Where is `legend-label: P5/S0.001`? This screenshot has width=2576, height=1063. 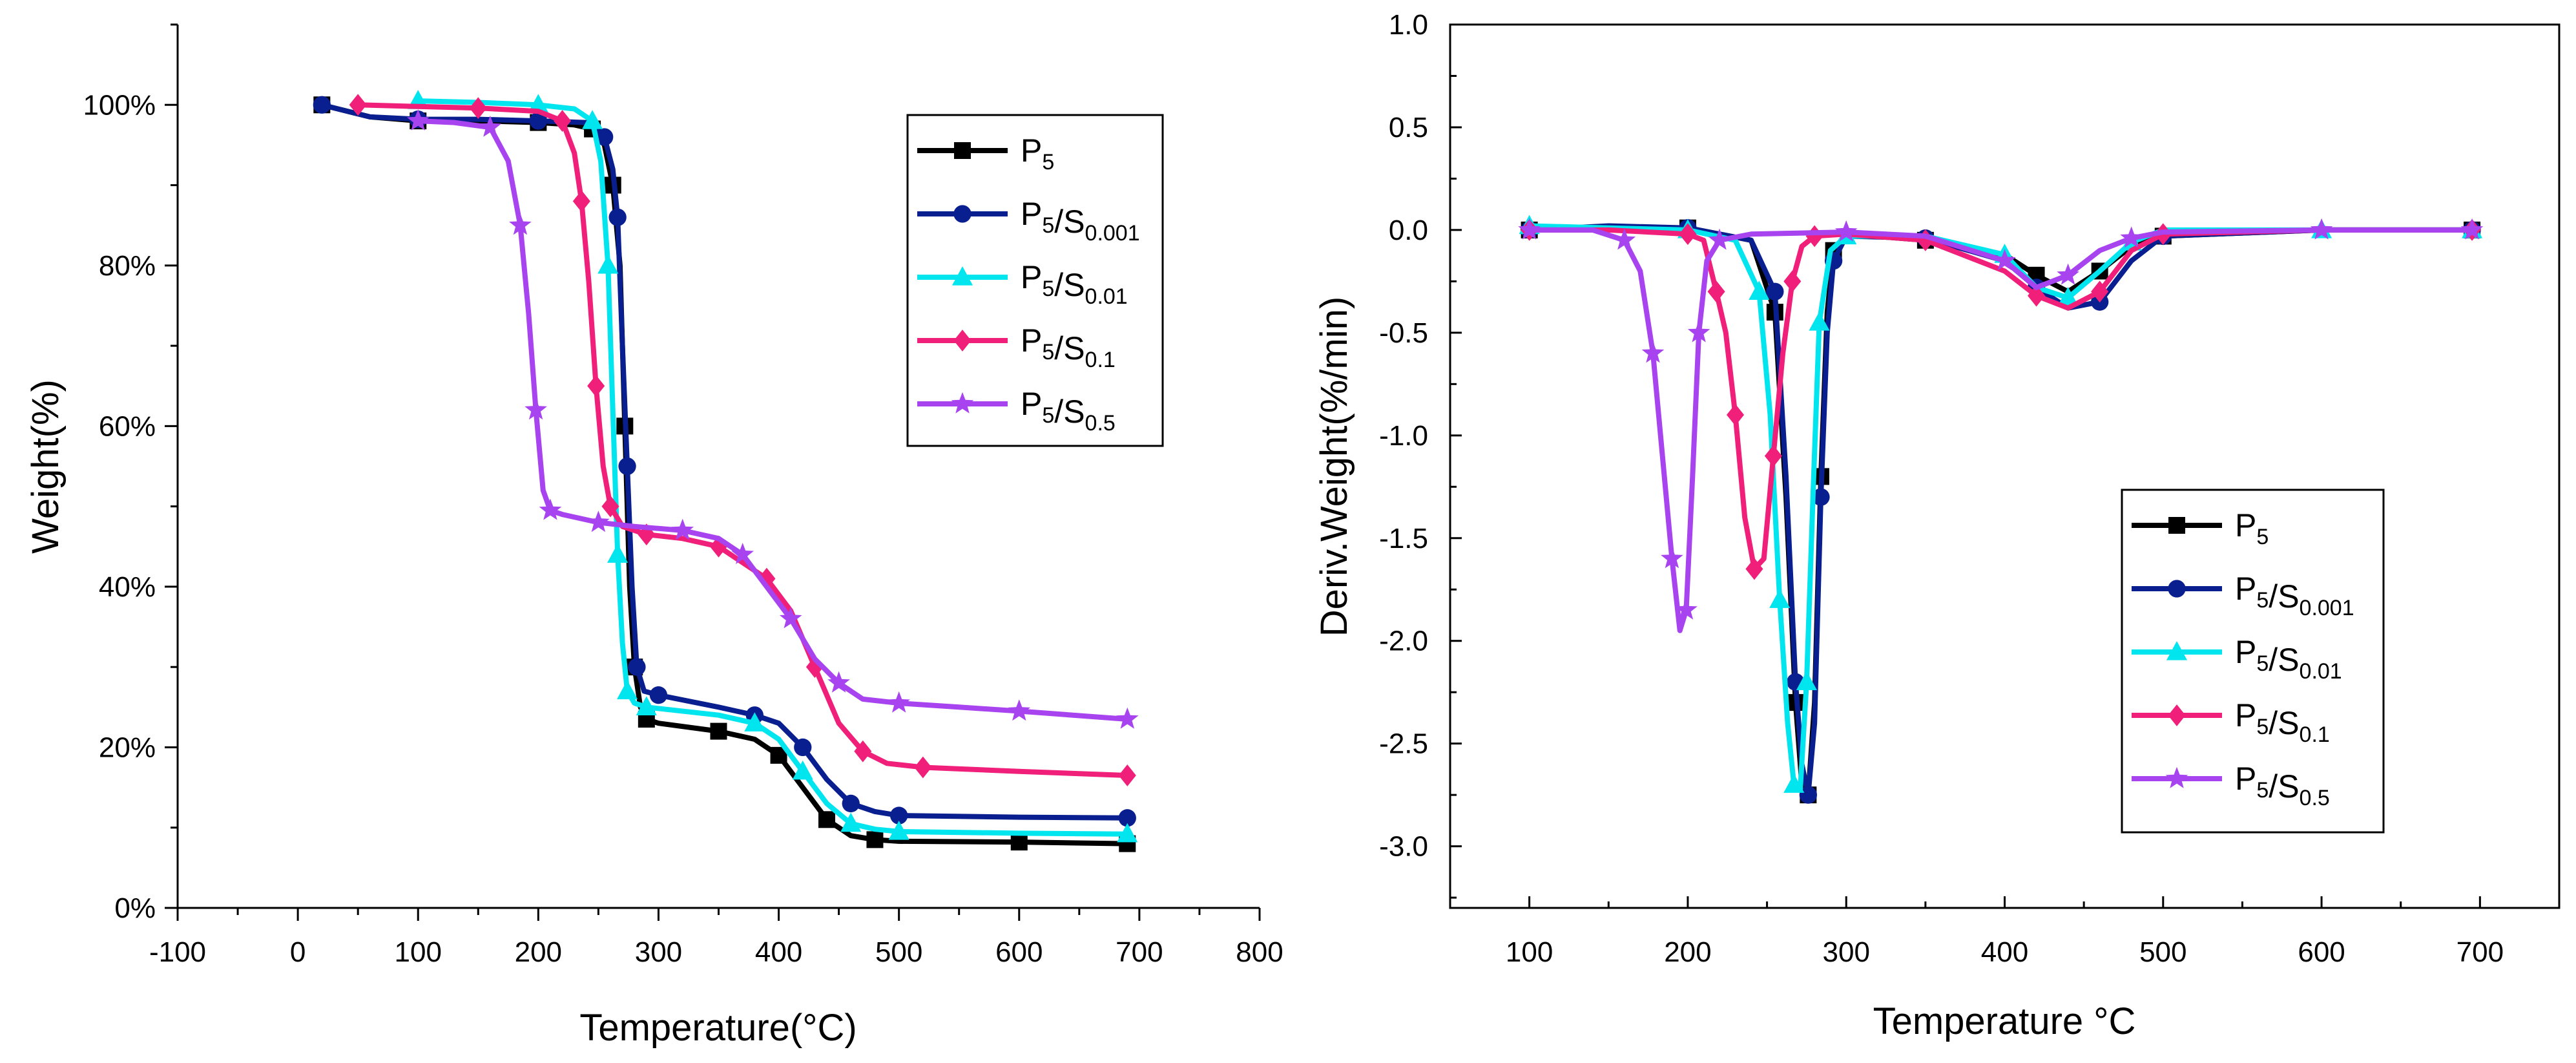 legend-label: P5/S0.001 is located at coordinates (2294, 595).